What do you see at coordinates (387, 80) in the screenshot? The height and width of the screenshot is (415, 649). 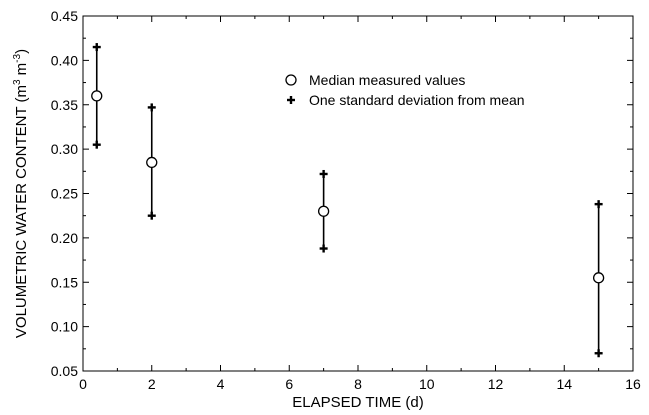 I see `legend-label-median: Median measured values` at bounding box center [387, 80].